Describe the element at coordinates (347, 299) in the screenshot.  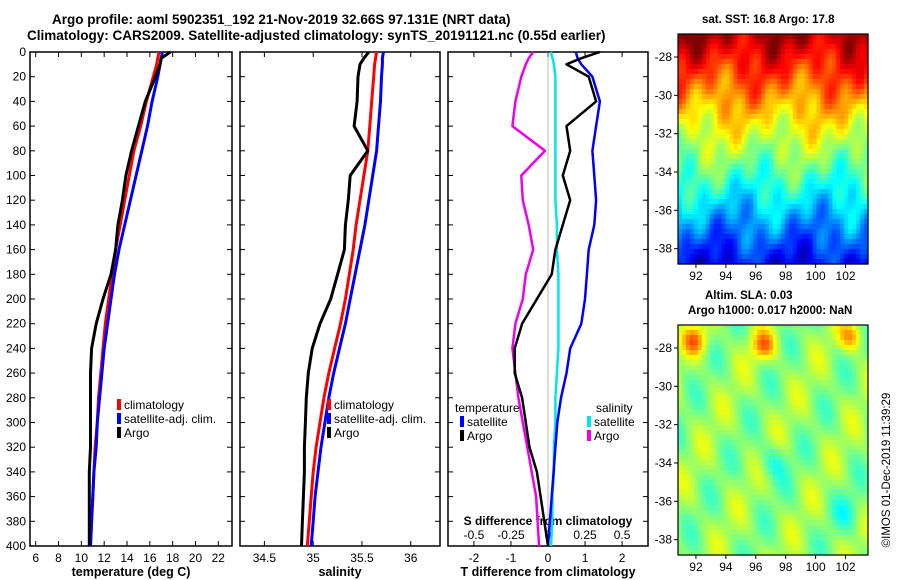
I see `salinity-satellite-line` at that location.